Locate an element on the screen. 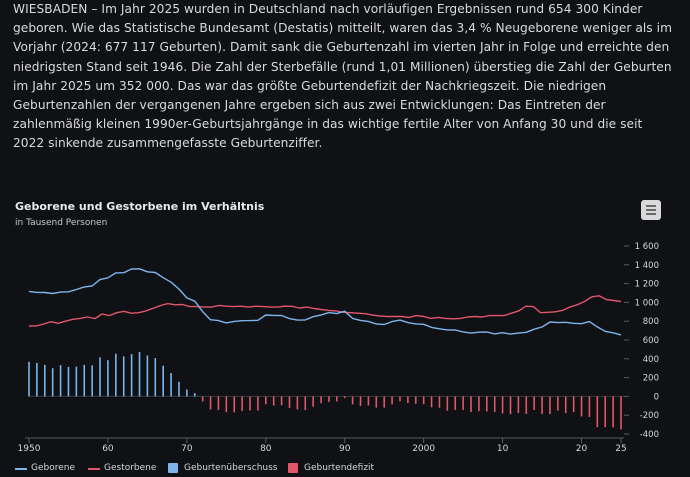  line-geborene is located at coordinates (325, 302).